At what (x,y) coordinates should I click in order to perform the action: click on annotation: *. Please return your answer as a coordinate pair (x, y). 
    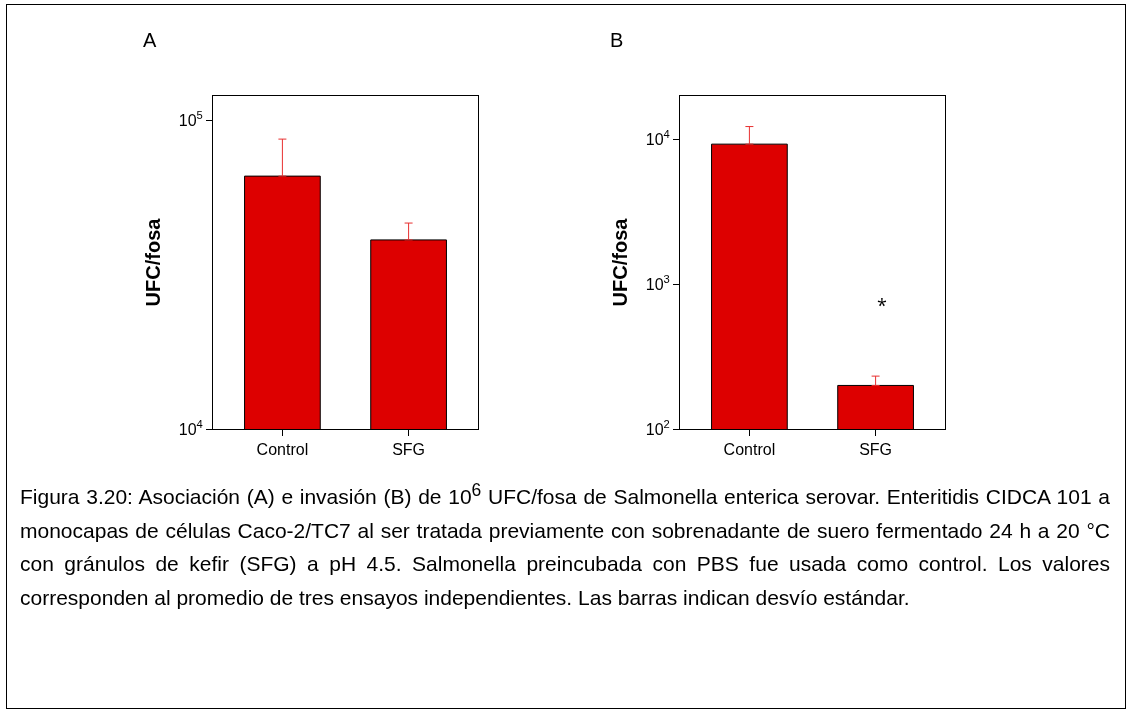
    Looking at the image, I should click on (882, 305).